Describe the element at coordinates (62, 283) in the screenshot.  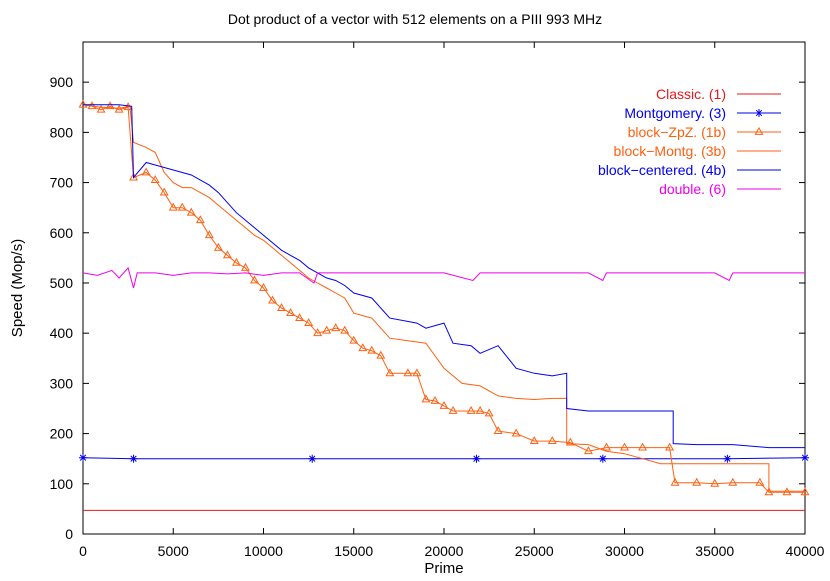
I see `y-tick-label: 500` at that location.